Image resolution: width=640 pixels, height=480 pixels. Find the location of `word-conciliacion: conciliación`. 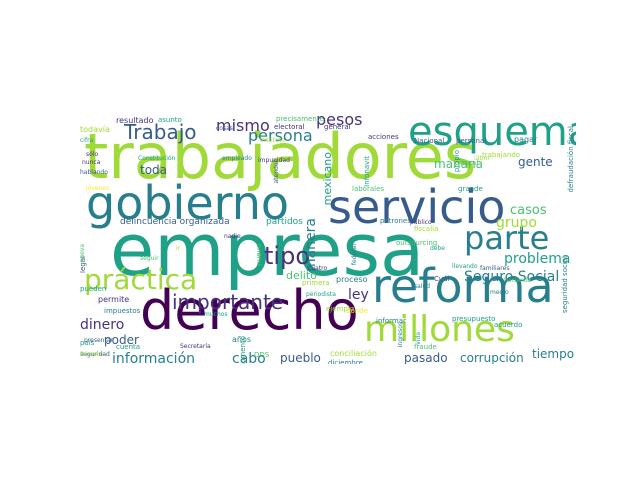

word-conciliacion: conciliación is located at coordinates (353, 353).